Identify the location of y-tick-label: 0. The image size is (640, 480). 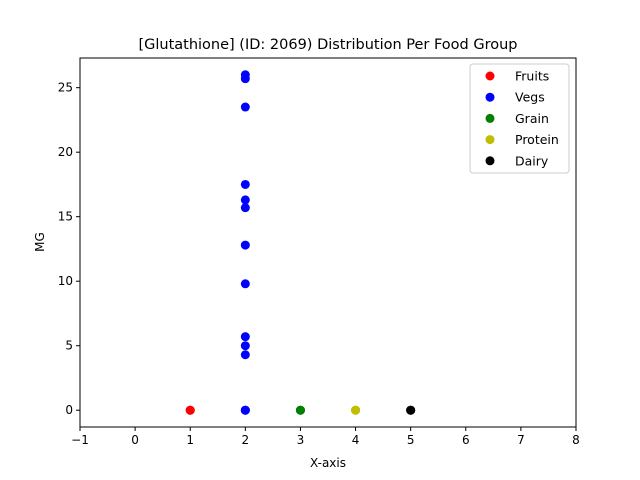
(69, 410).